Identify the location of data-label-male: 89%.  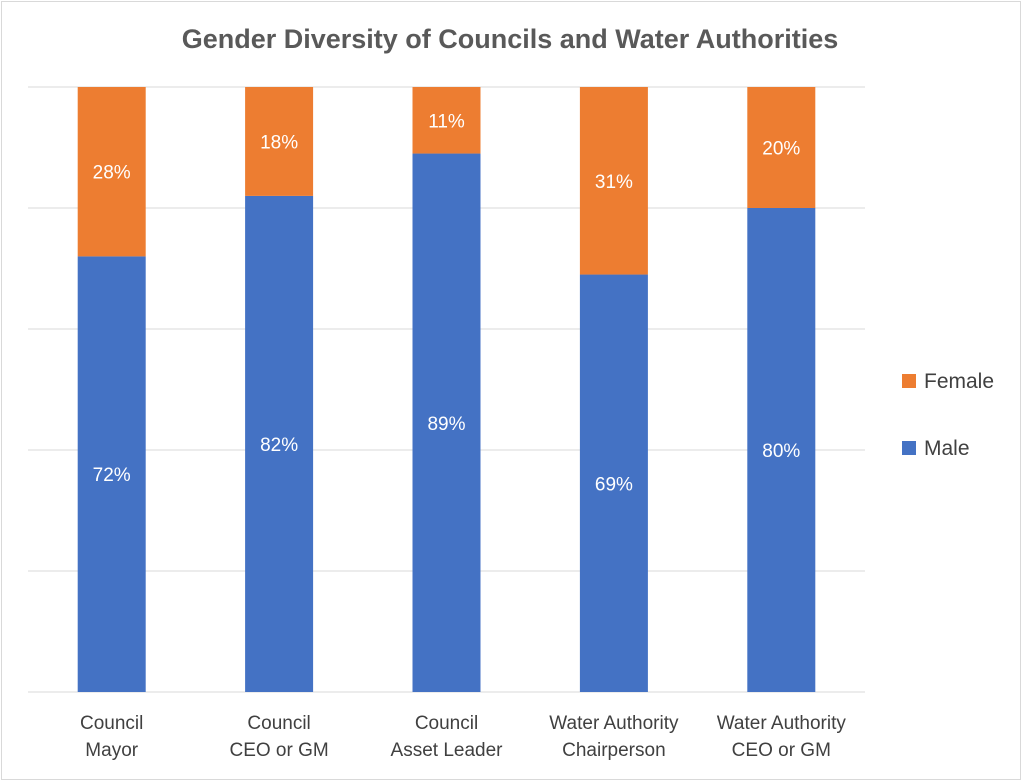
(446, 424).